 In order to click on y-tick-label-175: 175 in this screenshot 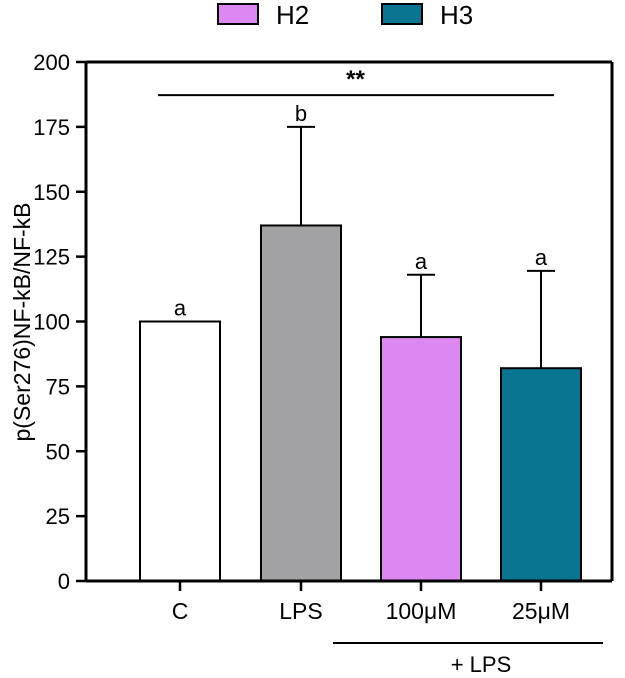, I will do `click(51, 127)`.